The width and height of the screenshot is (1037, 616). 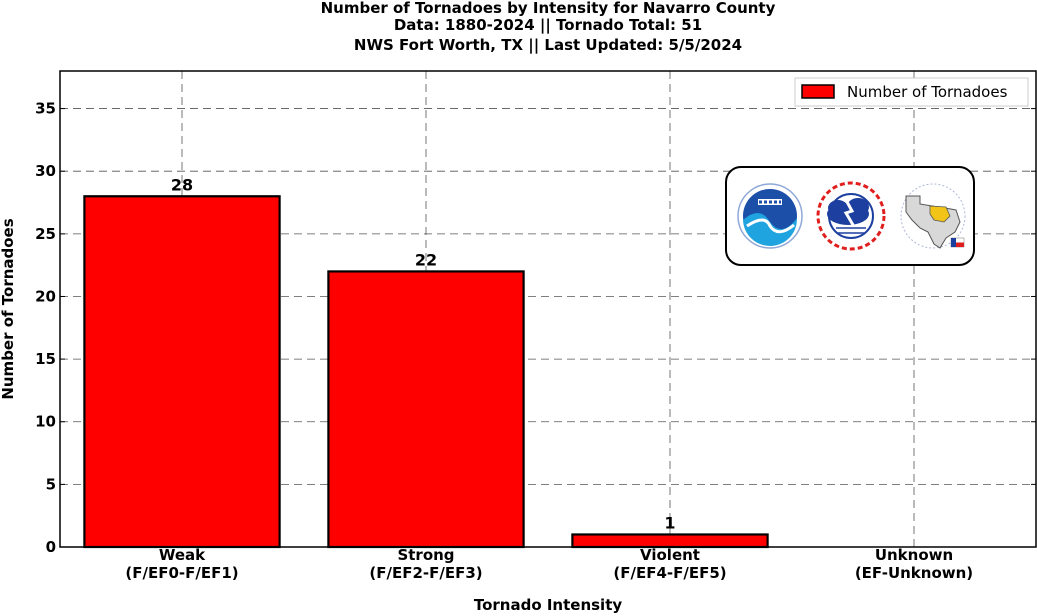 I want to click on x-tick-label-3-line-2: (EF-Unknown), so click(x=914, y=573).